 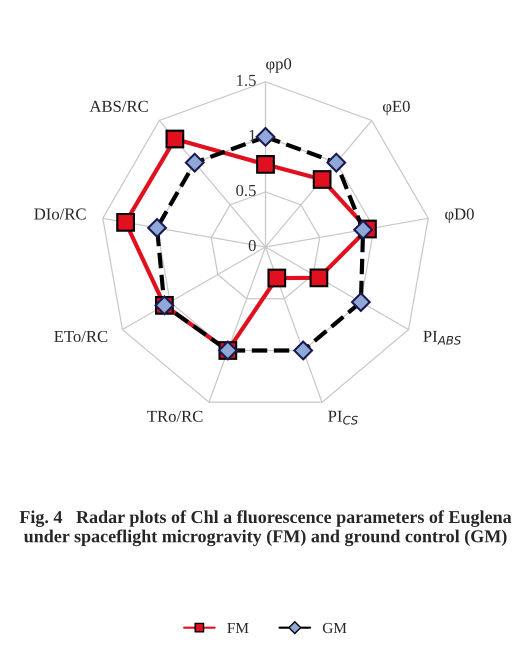 I want to click on legend-label: FM, so click(x=238, y=627).